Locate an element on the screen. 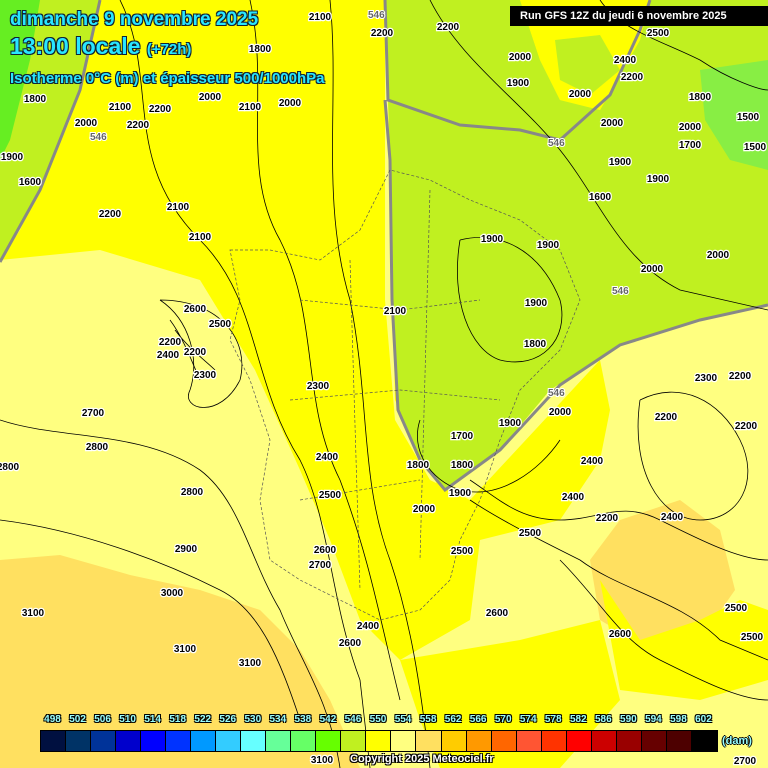  colorbar-unit: (dam) is located at coordinates (737, 741).